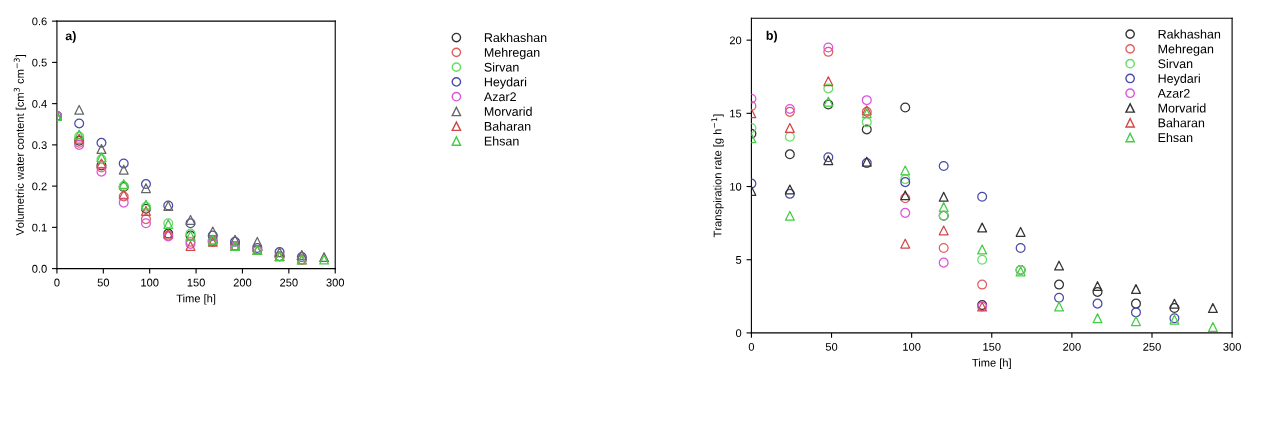  What do you see at coordinates (39, 21) in the screenshot?
I see `y-tick-label: 0.6` at bounding box center [39, 21].